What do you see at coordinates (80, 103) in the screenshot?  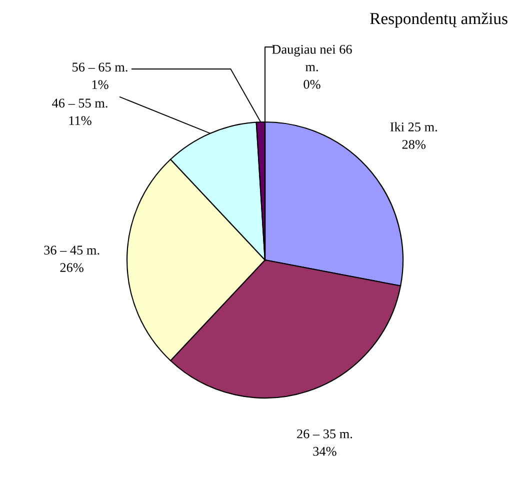 I see `slice-label: 46 – 55 m.` at bounding box center [80, 103].